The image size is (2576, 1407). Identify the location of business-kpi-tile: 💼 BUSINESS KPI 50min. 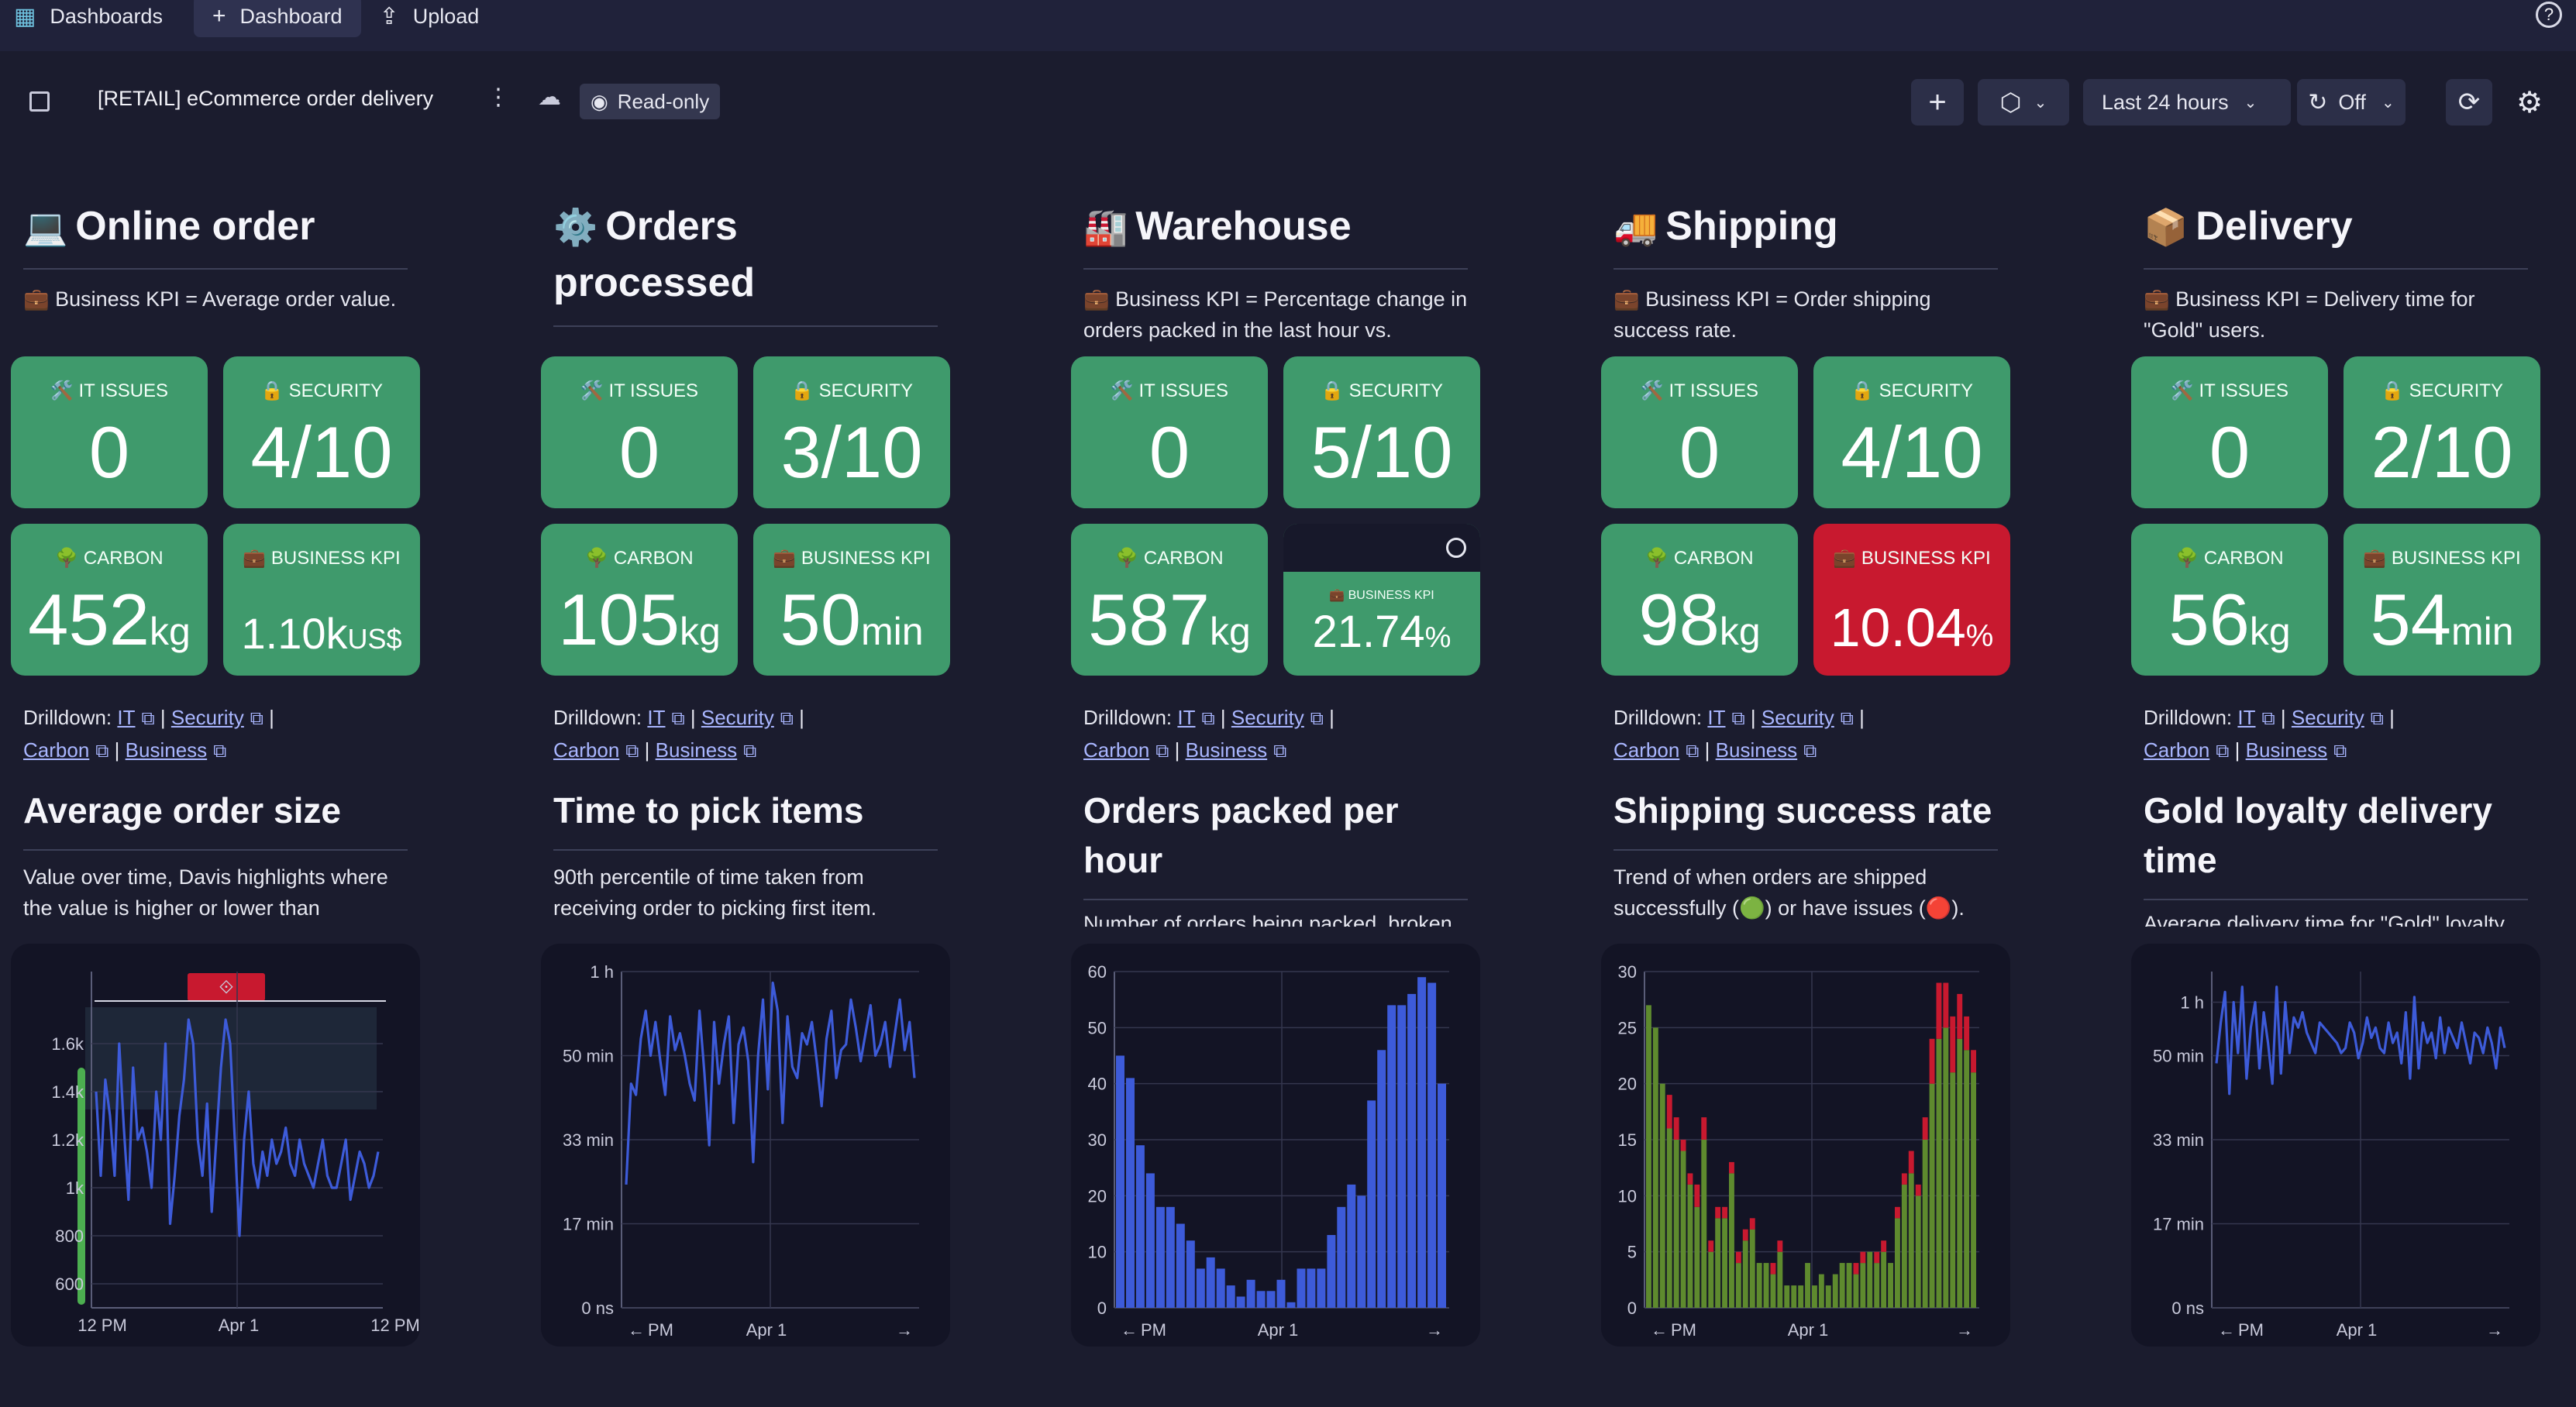
(851, 600).